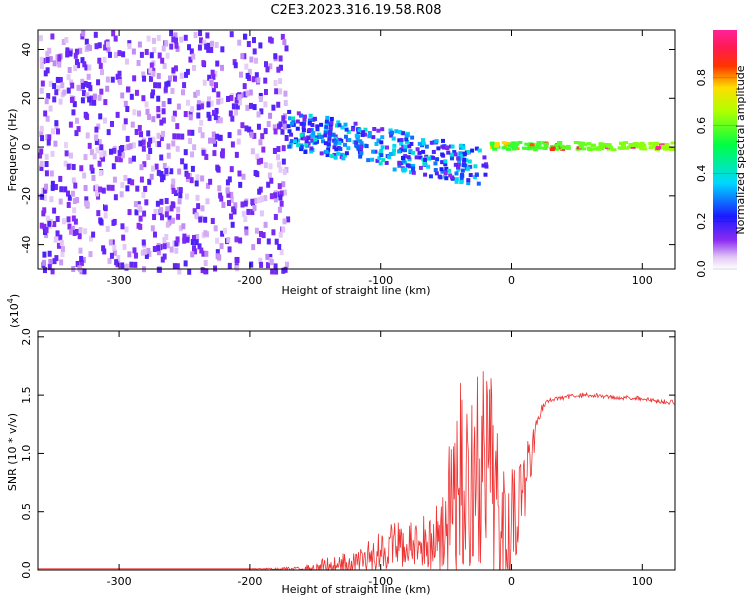  Describe the element at coordinates (26, 196) in the screenshot. I see `y-tick-label: -20` at that location.